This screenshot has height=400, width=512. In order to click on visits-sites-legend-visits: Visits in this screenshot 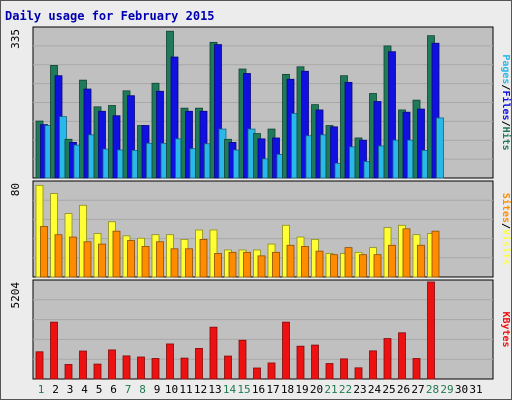, I will do `click(506, 247)`.